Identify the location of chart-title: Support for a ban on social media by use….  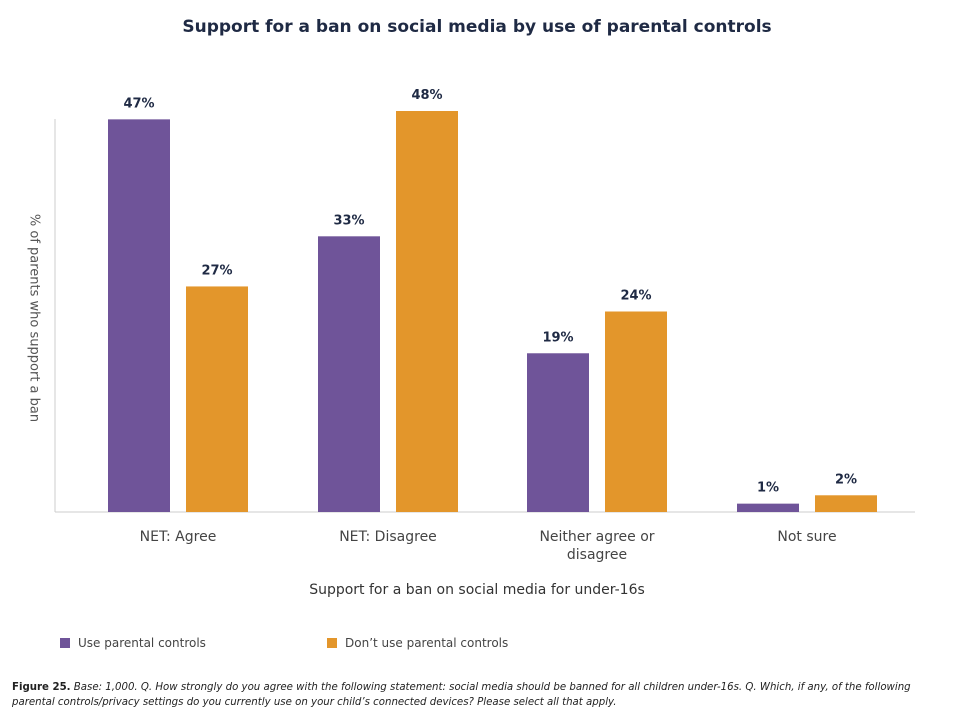
(477, 27).